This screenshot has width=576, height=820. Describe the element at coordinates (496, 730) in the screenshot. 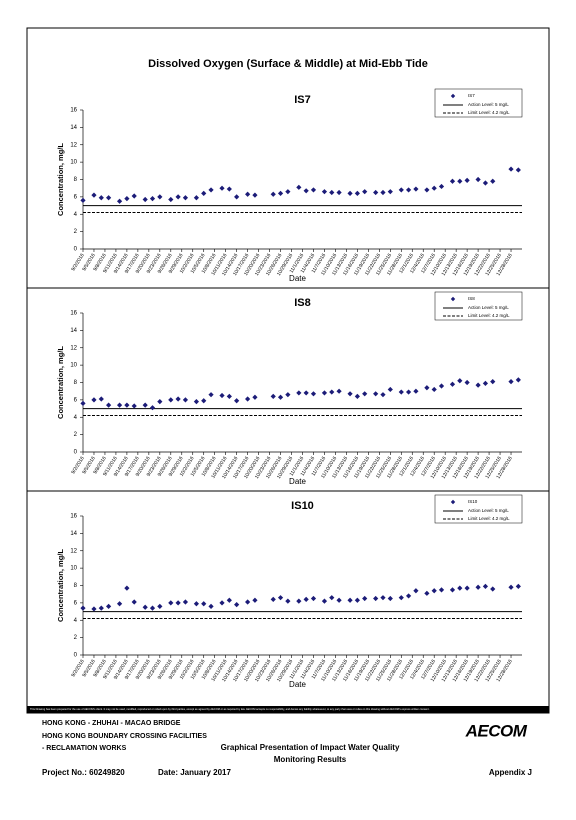

I see `logo: AECOM` at that location.